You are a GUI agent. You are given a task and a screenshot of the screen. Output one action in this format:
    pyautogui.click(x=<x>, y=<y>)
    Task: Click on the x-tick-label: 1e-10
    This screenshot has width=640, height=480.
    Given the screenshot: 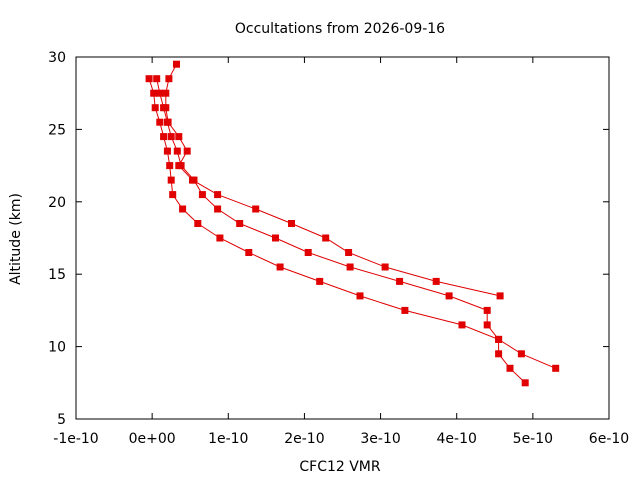 What is the action you would take?
    pyautogui.click(x=228, y=439)
    